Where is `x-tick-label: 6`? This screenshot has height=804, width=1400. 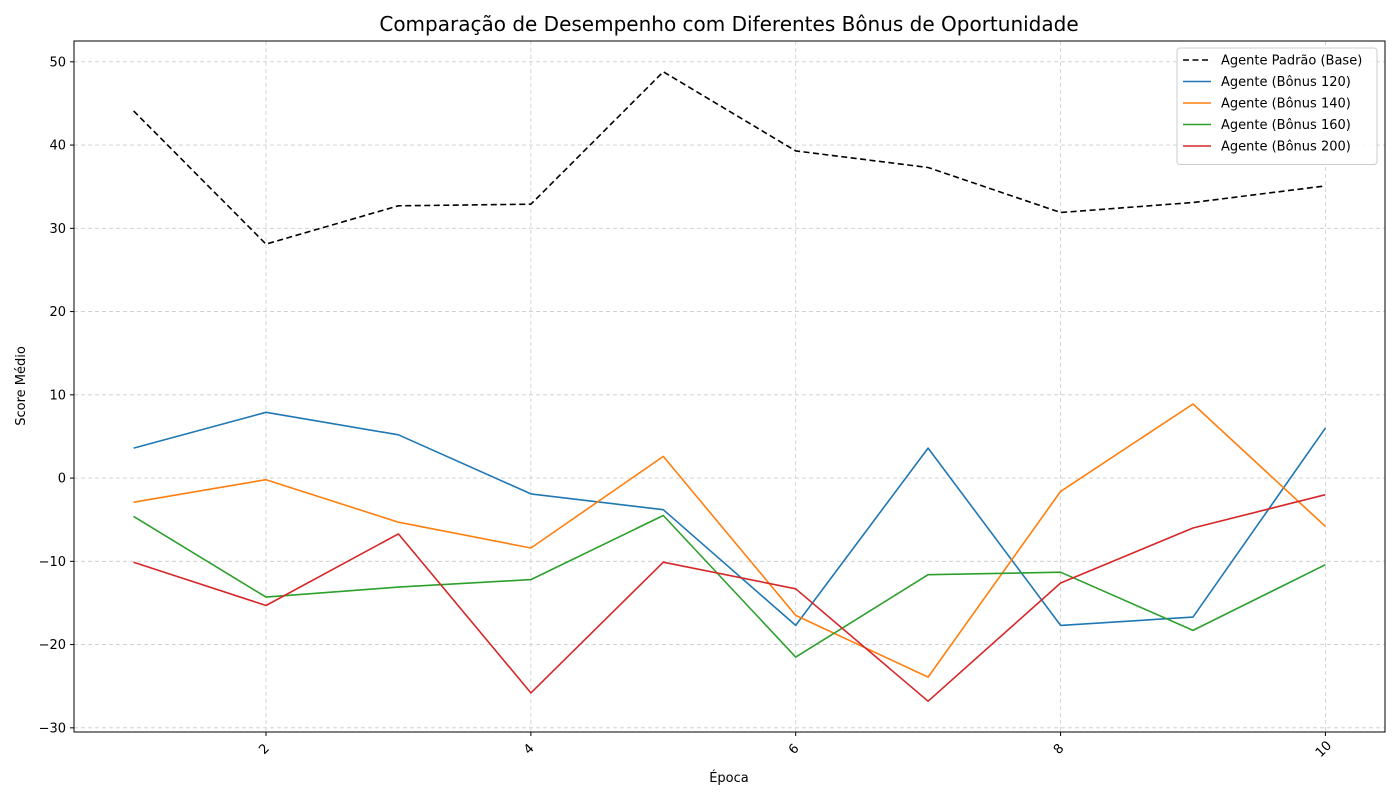
x-tick-label: 6 is located at coordinates (794, 749).